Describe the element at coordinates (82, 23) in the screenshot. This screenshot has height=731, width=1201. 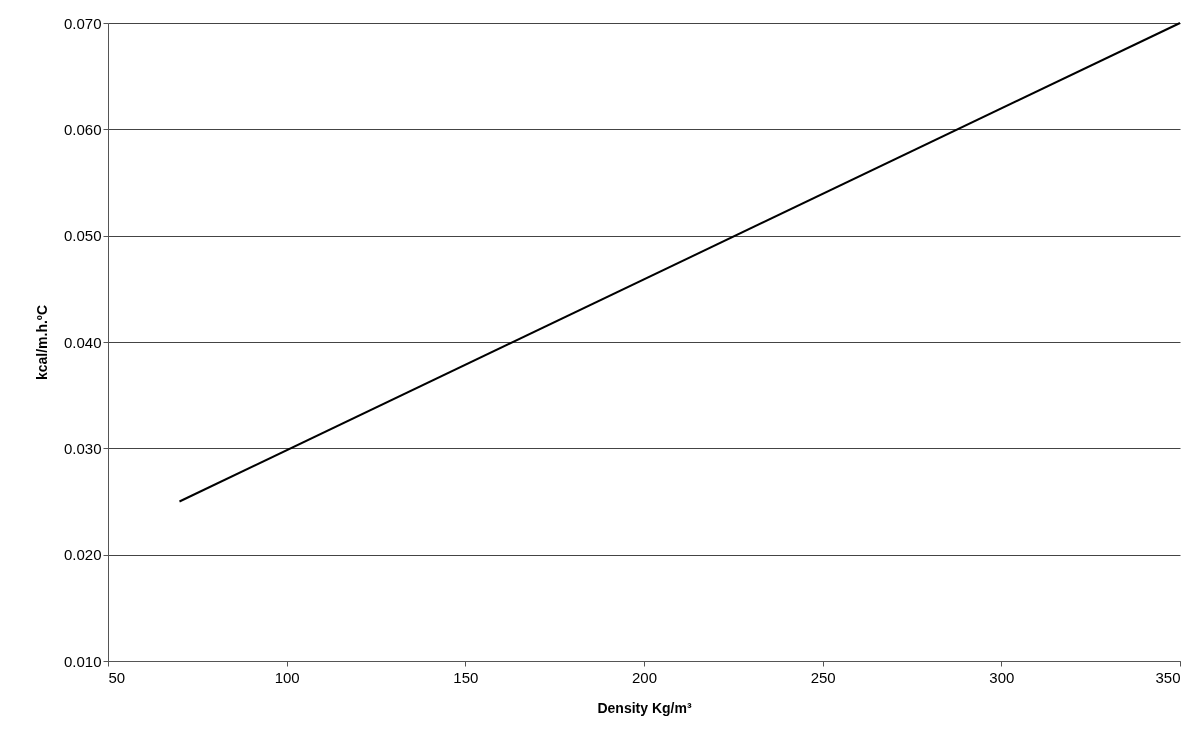
I see `y-tick-label: 0.070` at that location.